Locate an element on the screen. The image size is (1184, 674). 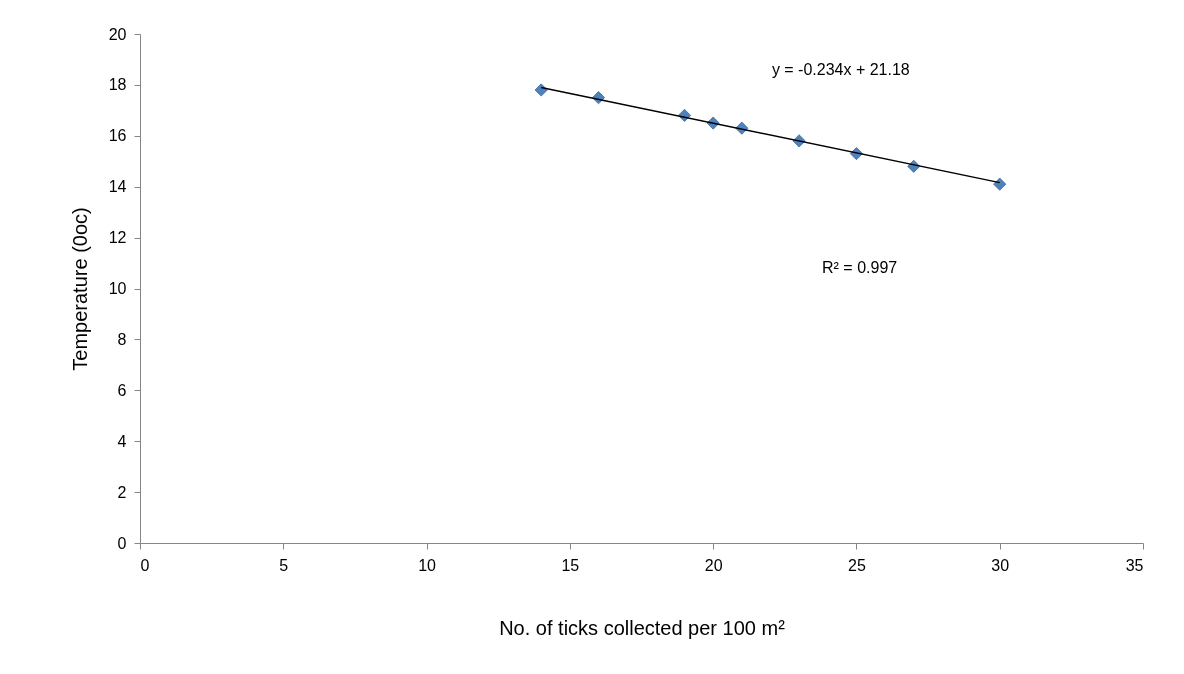
y-tick-label: 18 is located at coordinates (117, 85).